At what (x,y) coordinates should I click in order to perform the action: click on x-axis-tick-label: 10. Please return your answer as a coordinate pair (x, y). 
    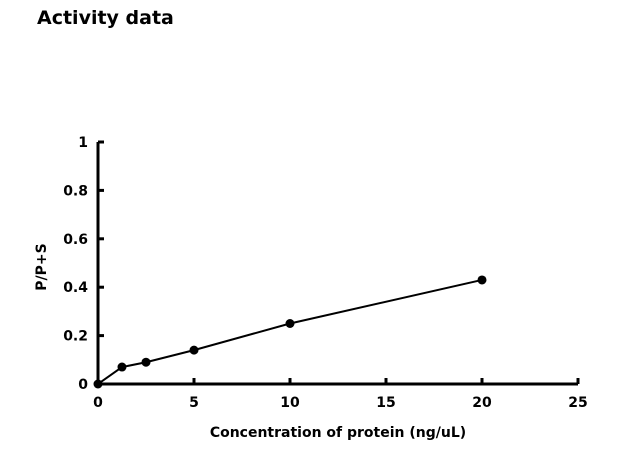
    Looking at the image, I should click on (290, 403).